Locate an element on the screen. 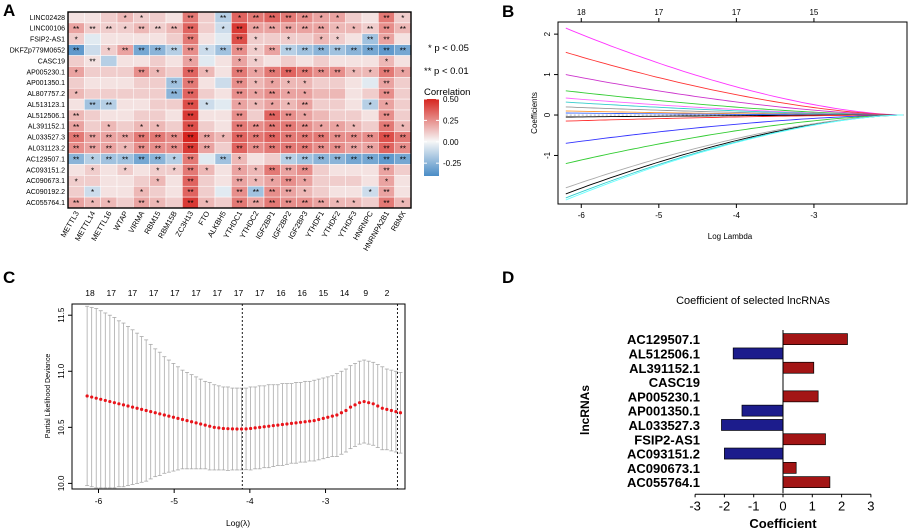  y-tick-label: 10.0 is located at coordinates (61, 483).